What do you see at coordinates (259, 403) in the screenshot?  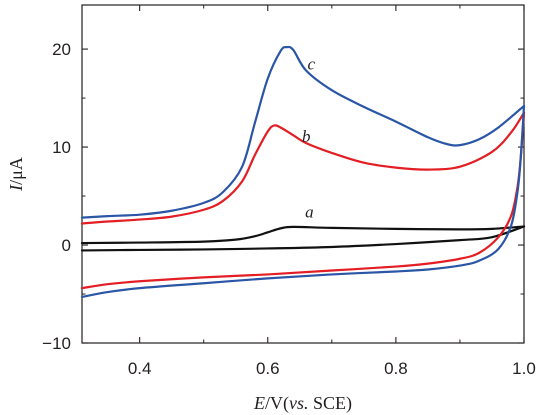 I see `x-axis-title-symbol: E` at bounding box center [259, 403].